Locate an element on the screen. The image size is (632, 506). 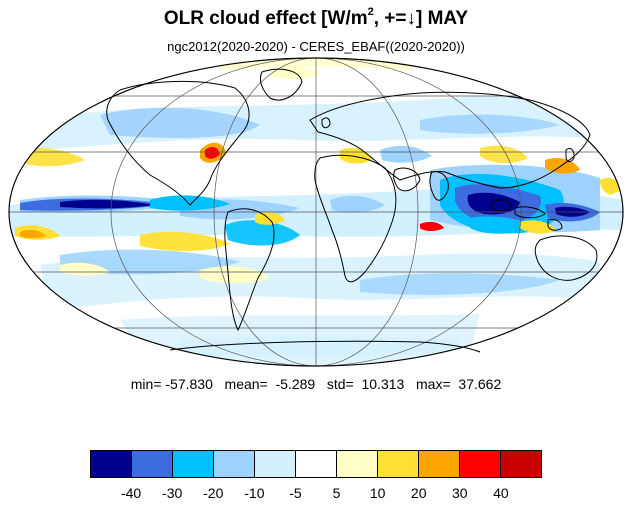
colorbar-label: -20 is located at coordinates (213, 493).